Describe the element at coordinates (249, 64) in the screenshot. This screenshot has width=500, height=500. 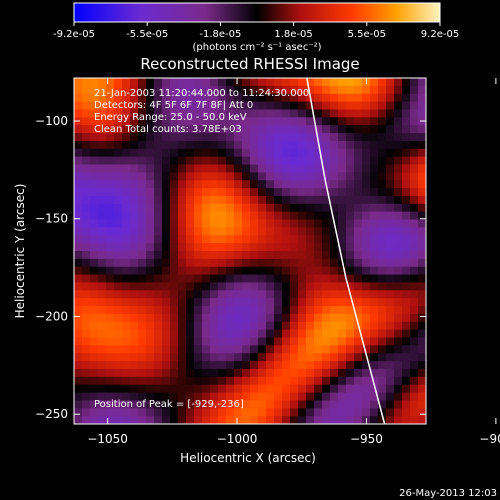
I see `chart-title: Reconstructed RHESSI Image` at that location.